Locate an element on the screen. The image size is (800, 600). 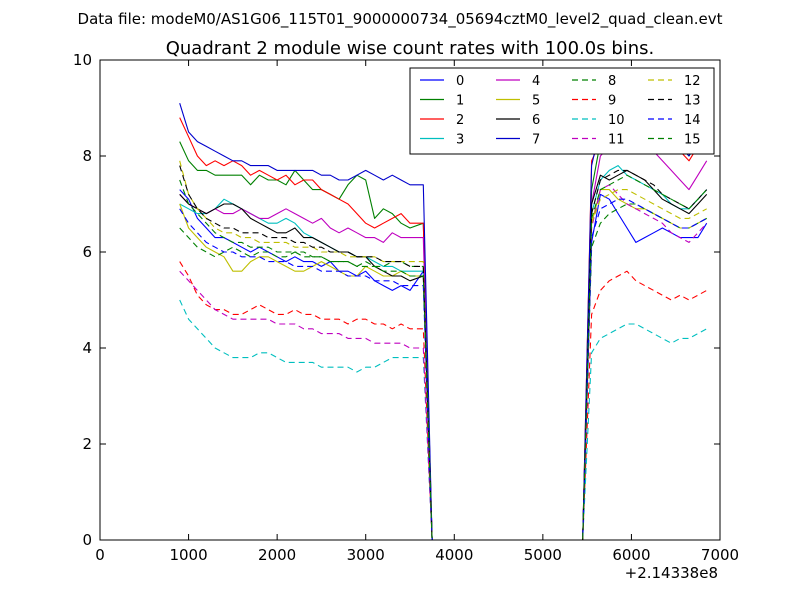
legend-label-14: 14 is located at coordinates (692, 120).